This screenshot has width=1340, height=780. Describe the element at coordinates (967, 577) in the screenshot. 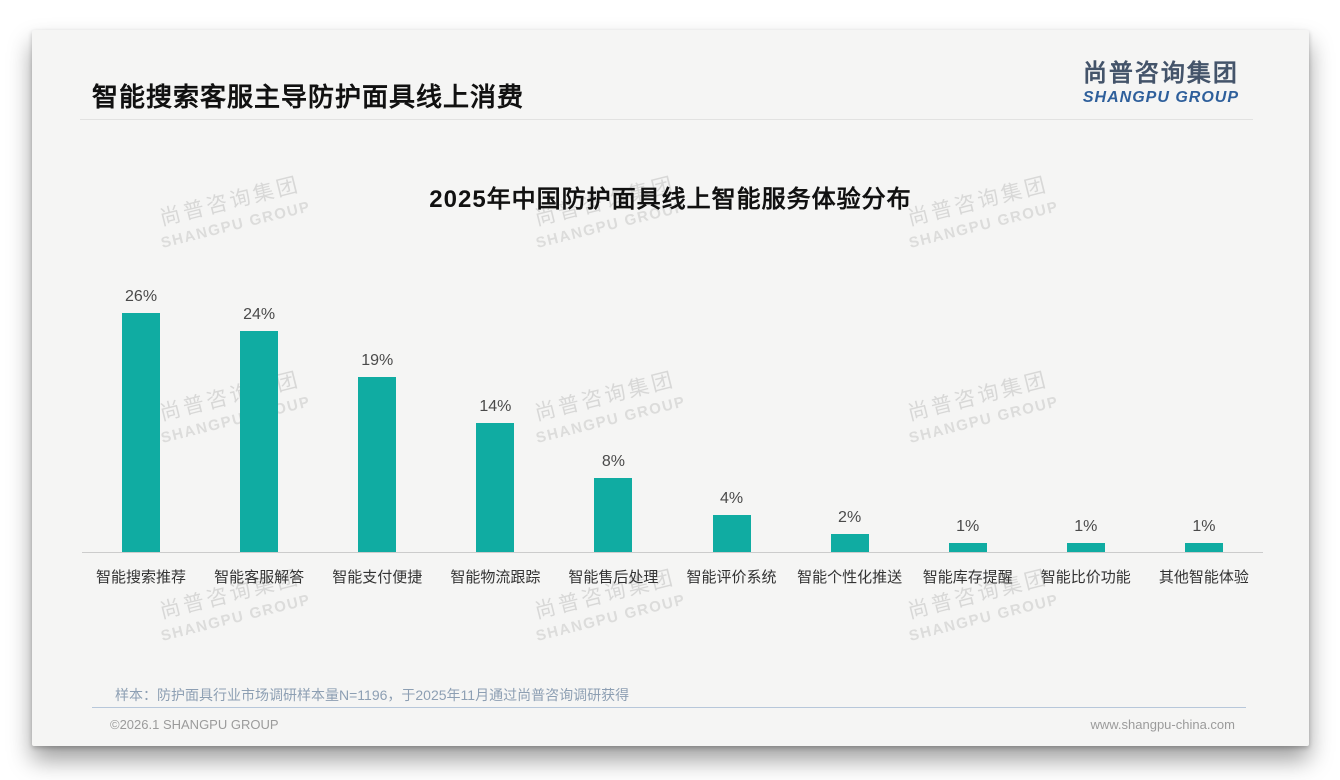

I see `category-label: 智能库存提醒` at that location.